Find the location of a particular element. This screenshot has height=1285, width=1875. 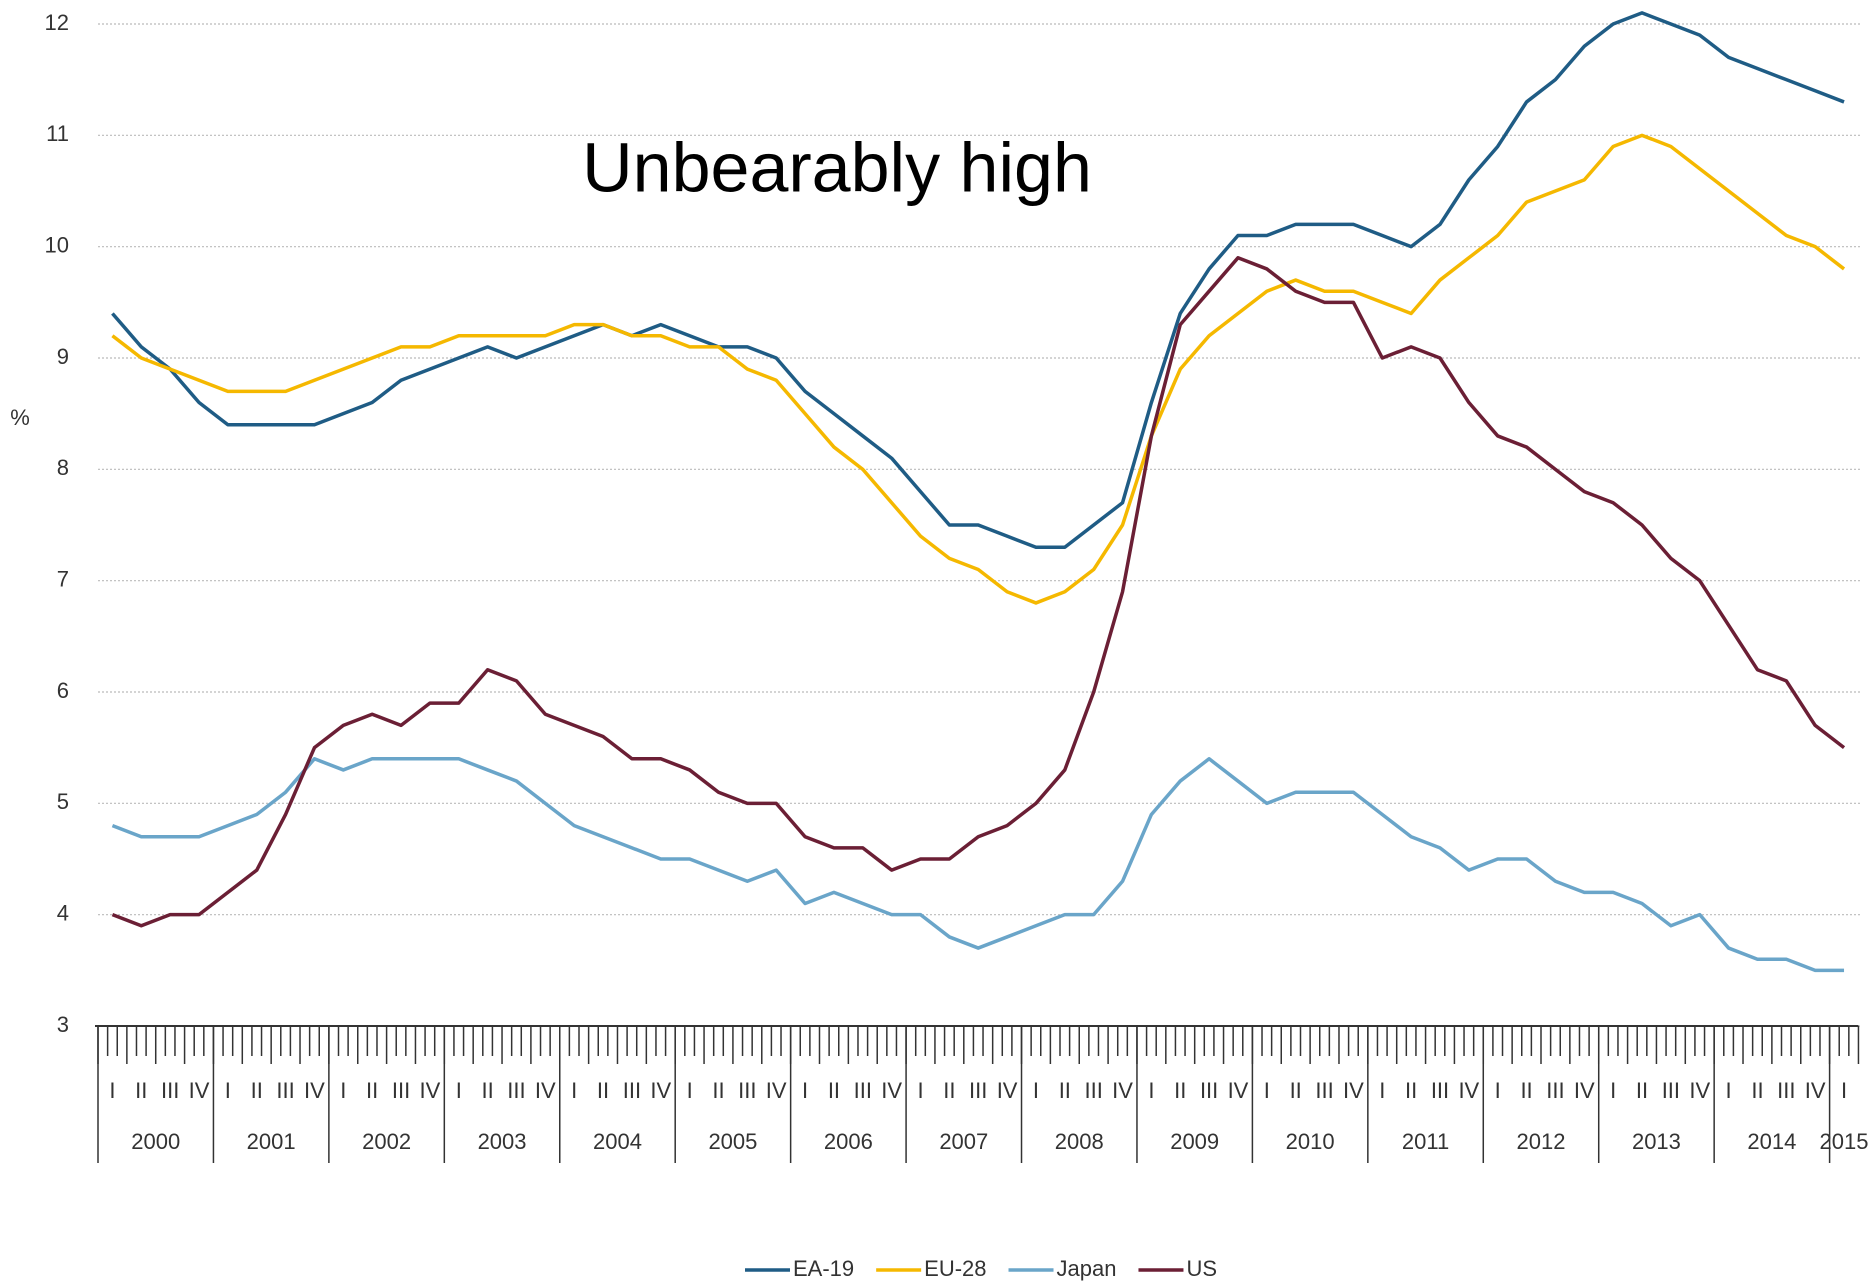

year-label: 2011 is located at coordinates (1425, 1141).